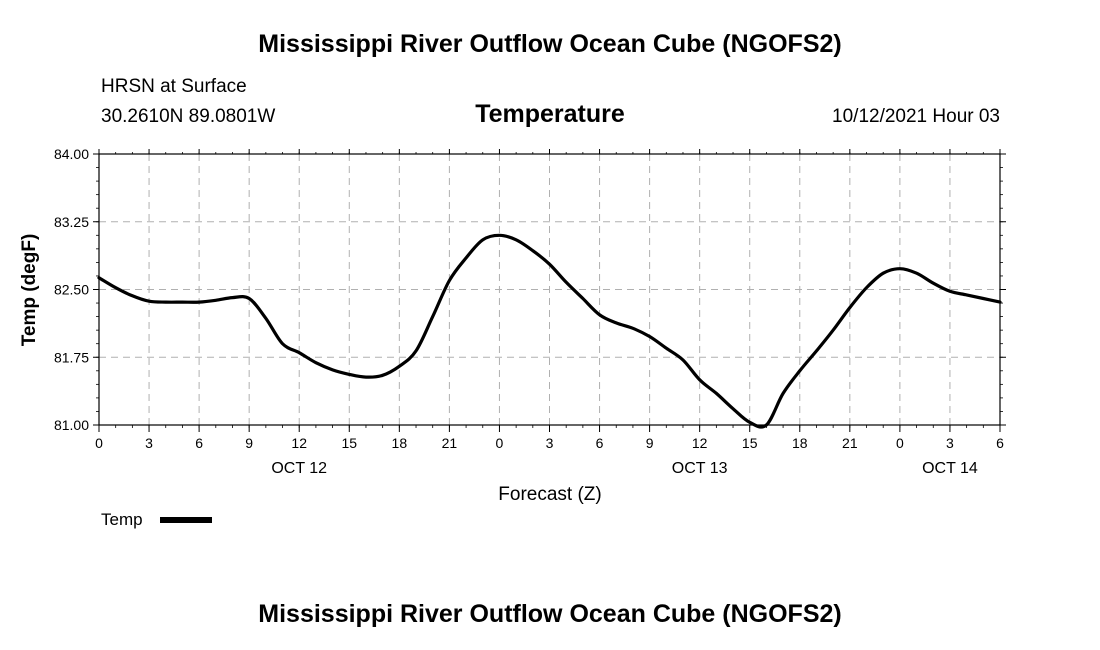 This screenshot has width=1100, height=650. Describe the element at coordinates (71, 154) in the screenshot. I see `y-tick-label: 84.00` at that location.